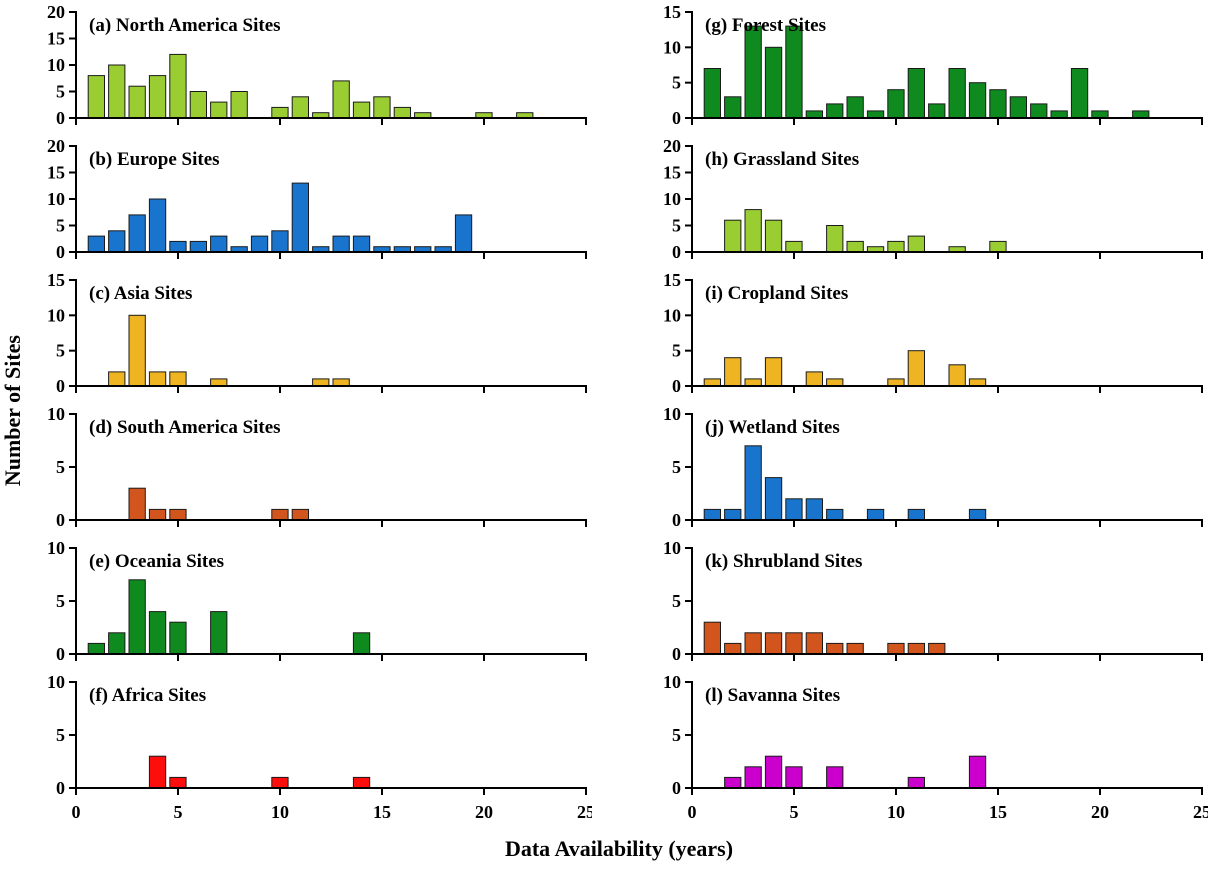  What do you see at coordinates (12, 411) in the screenshot?
I see `y-axis-label: Number of Sites` at bounding box center [12, 411].